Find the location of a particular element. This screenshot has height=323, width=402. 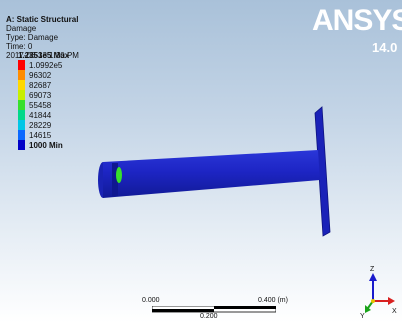

legend-max-label: 1.2353e5 Max is located at coordinates (44, 55).